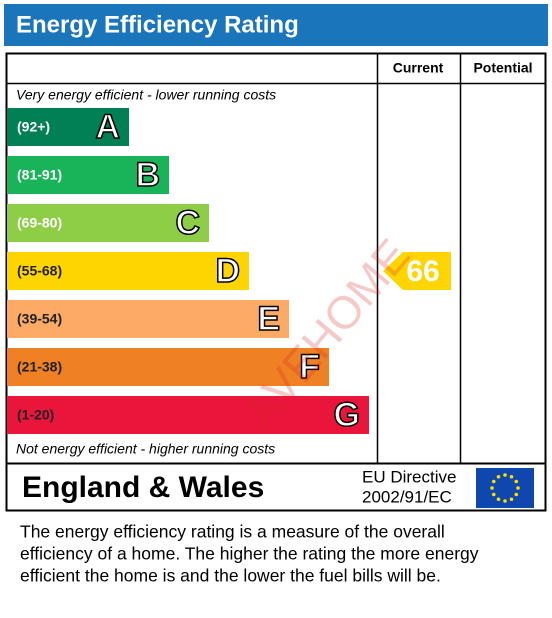 This screenshot has height=618, width=552. What do you see at coordinates (39, 175) in the screenshot?
I see `band-range: (81-91)` at bounding box center [39, 175].